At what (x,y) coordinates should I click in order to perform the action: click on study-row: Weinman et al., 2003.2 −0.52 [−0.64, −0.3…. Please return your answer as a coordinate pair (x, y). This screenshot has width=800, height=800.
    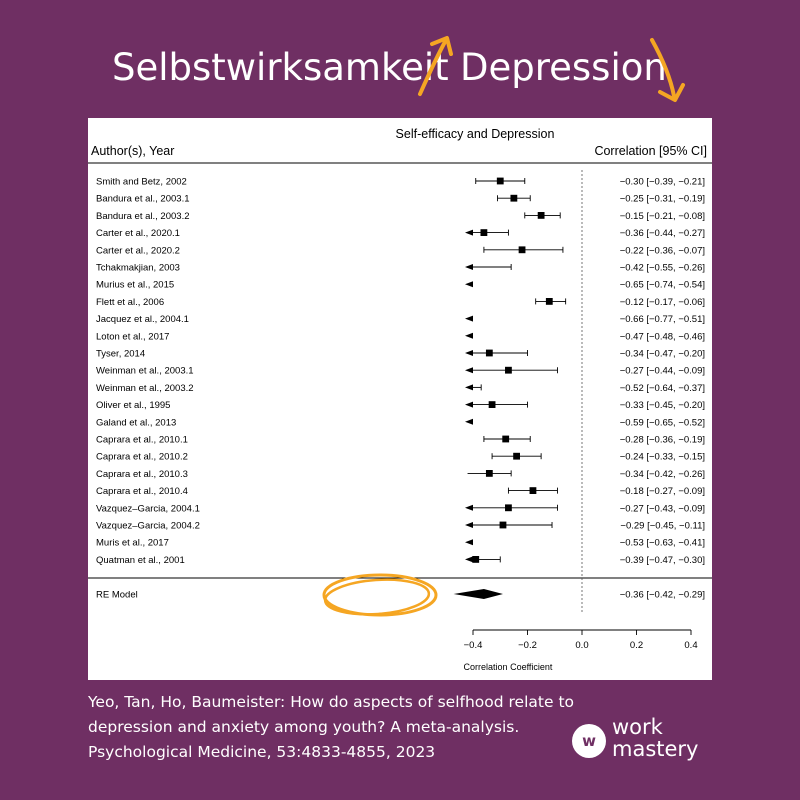
    Looking at the image, I should click on (400, 388).